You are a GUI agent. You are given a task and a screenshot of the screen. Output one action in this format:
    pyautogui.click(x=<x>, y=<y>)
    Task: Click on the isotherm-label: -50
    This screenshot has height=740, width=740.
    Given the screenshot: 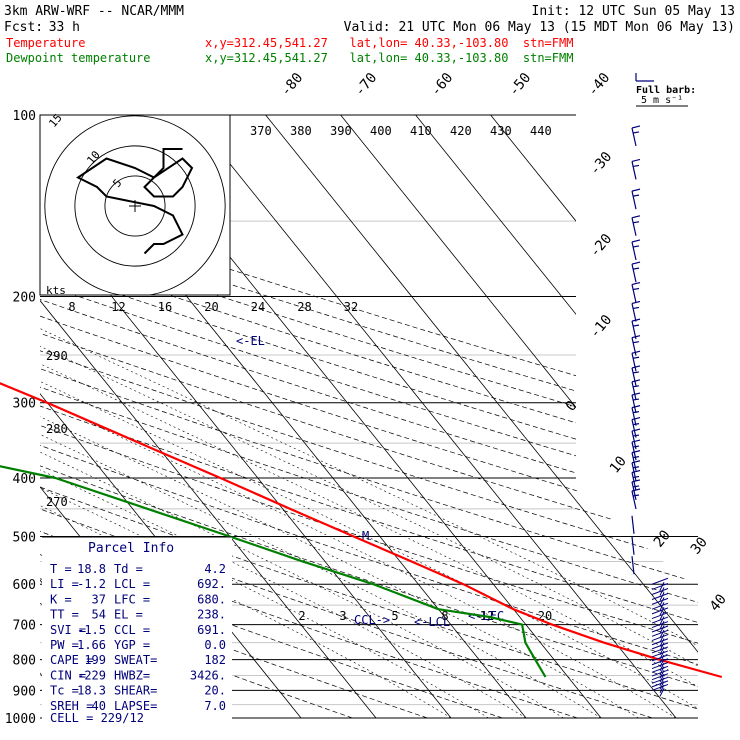 What is the action you would take?
    pyautogui.click(x=520, y=85)
    